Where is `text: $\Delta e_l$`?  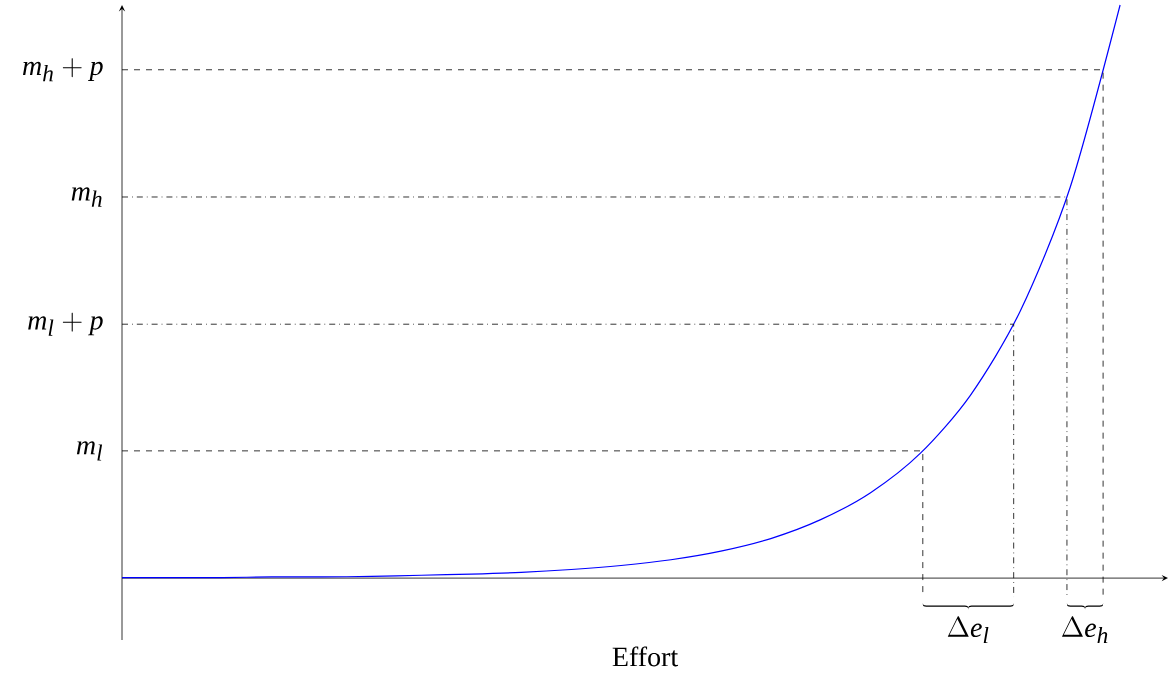
text: $\Delta e_l$ is located at coordinates (968, 630).